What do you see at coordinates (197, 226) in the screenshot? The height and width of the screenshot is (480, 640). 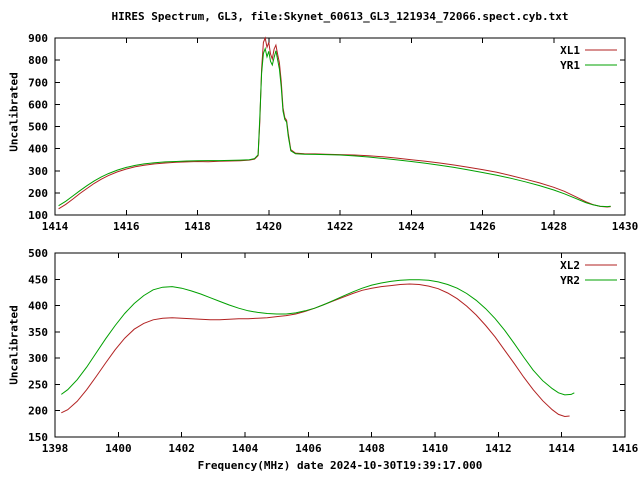 I see `svg-text: 1418` at bounding box center [197, 226].